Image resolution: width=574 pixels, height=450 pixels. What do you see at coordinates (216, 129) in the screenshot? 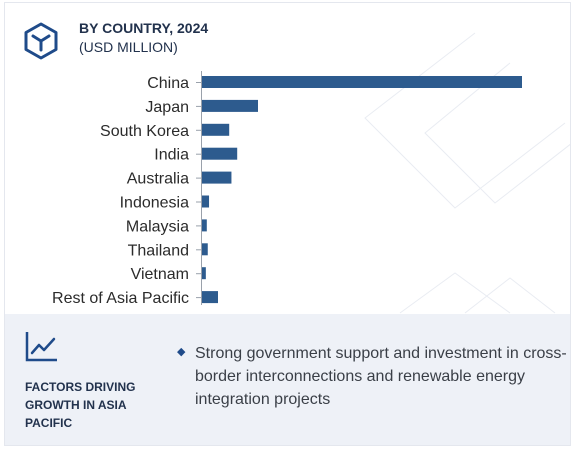
I see `bar-south-korea` at bounding box center [216, 129].